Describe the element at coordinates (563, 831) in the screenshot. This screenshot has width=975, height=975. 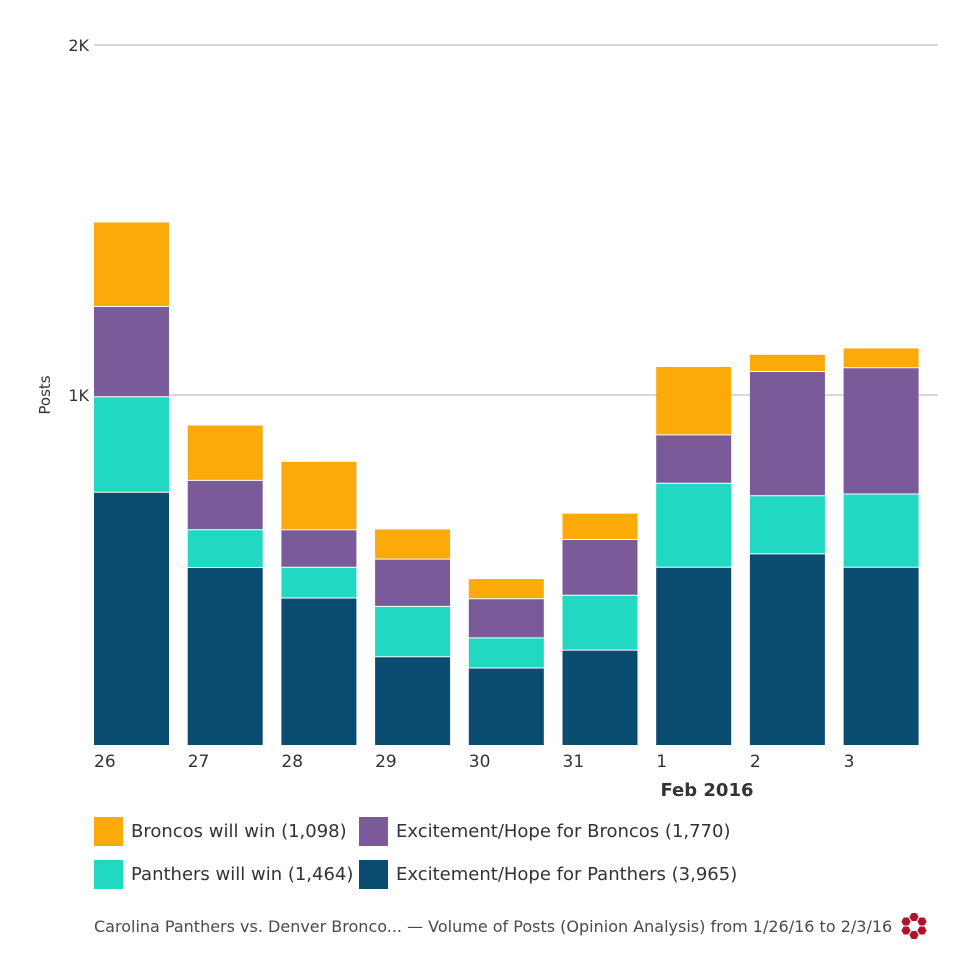
I see `legend-label: Excitement/Hope for Broncos (1,770)` at that location.